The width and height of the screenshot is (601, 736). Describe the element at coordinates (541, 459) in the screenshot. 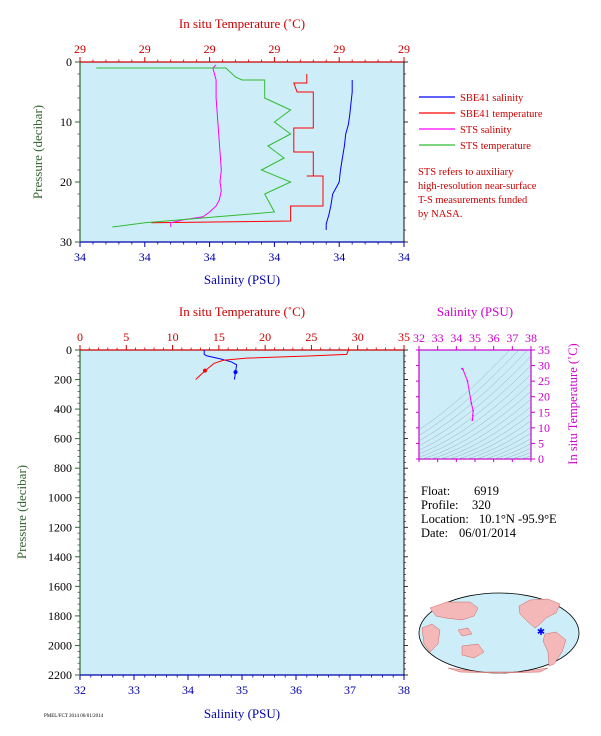

I see `ts-right-tick-label: 0` at that location.